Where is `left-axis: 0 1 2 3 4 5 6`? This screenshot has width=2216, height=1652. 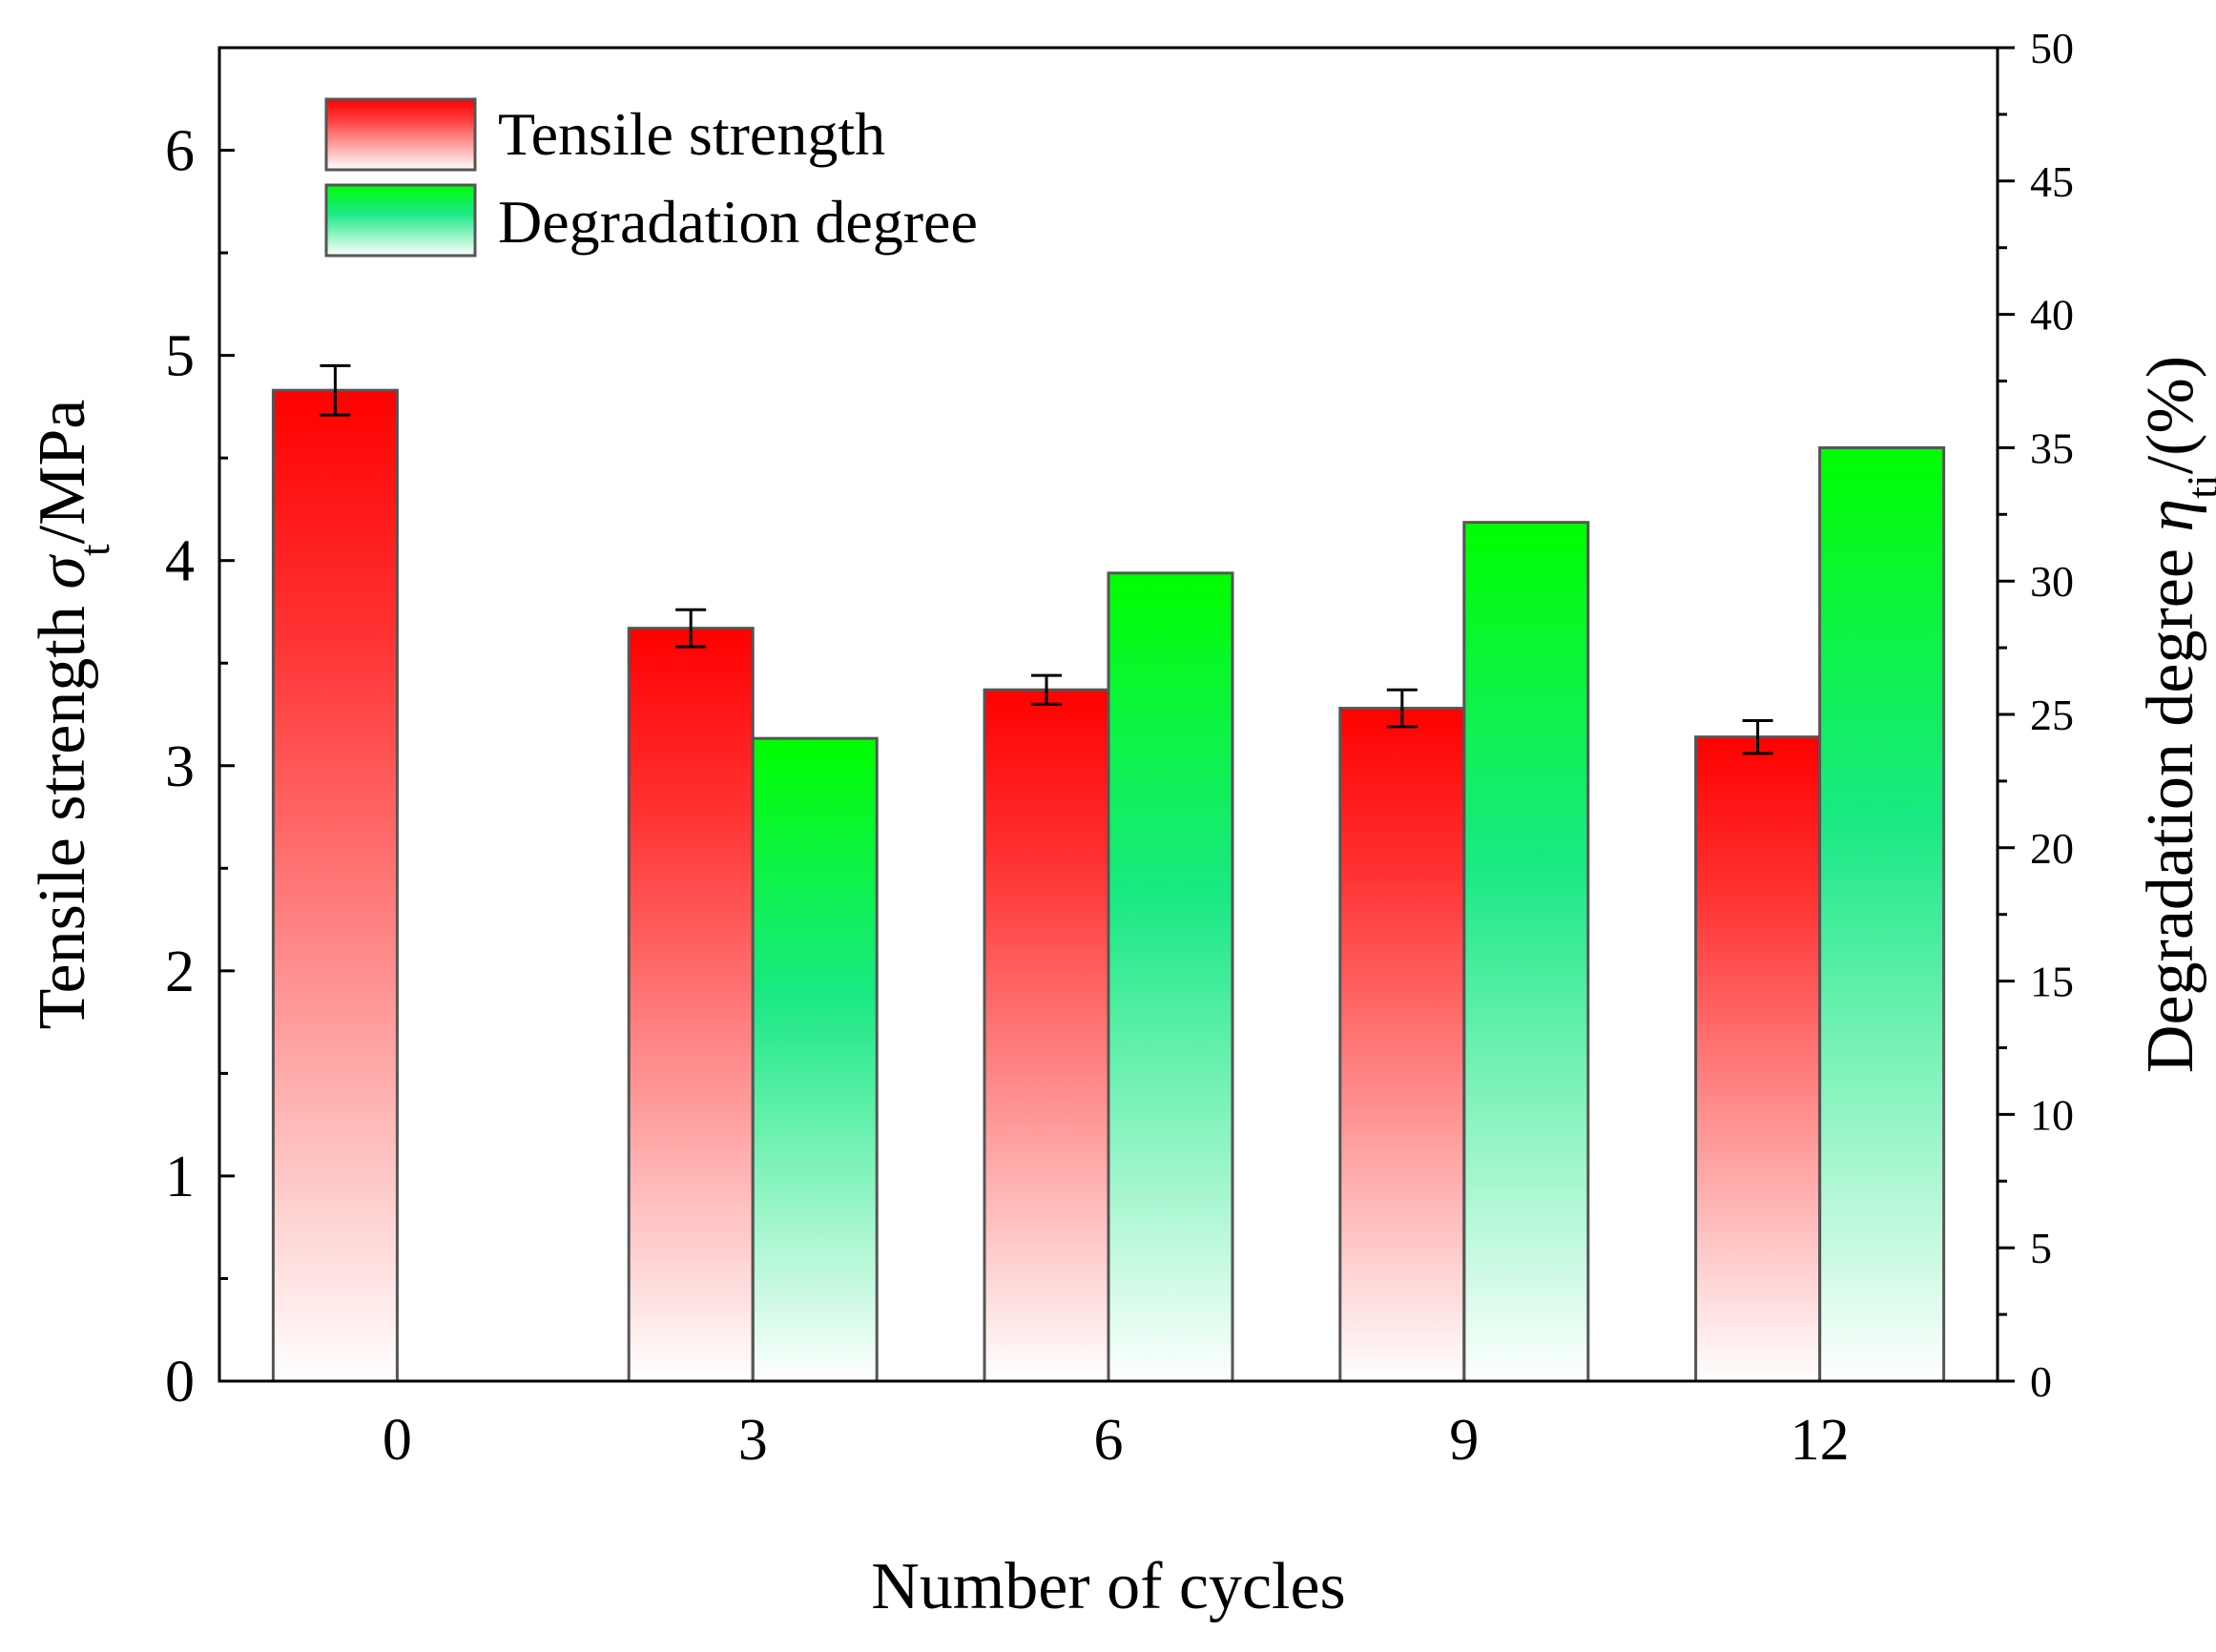
left-axis: 0 1 2 3 4 5 6 is located at coordinates (200, 767).